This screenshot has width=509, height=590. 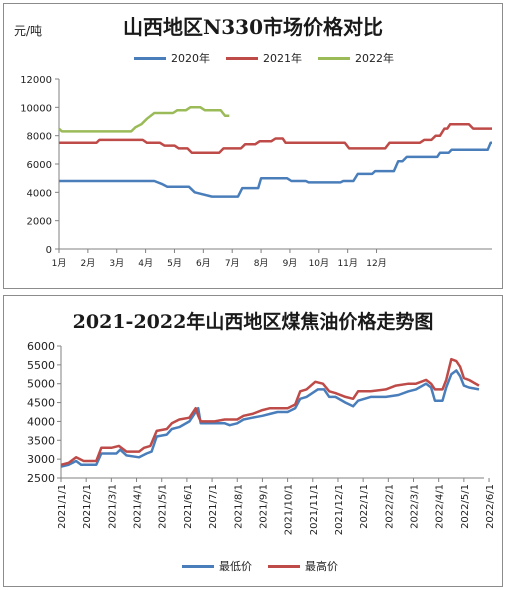 What do you see at coordinates (39, 193) in the screenshot?
I see `chart1-y-tick-label: 4000` at bounding box center [39, 193].